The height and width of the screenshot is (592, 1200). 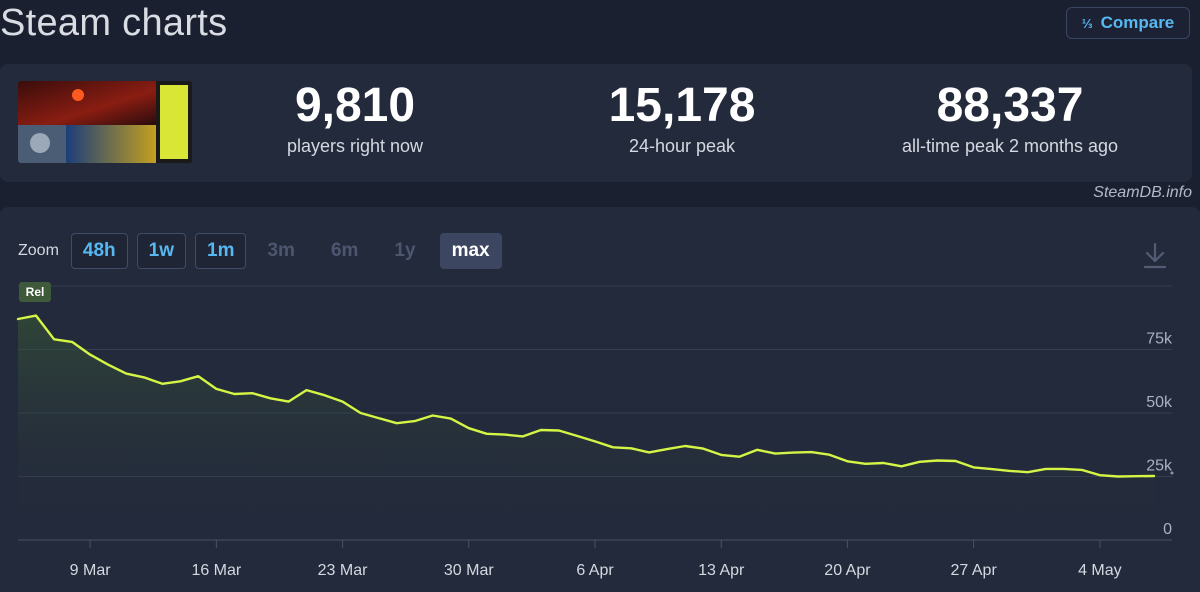 What do you see at coordinates (1167, 529) in the screenshot?
I see `y-tick-label: 0` at bounding box center [1167, 529].